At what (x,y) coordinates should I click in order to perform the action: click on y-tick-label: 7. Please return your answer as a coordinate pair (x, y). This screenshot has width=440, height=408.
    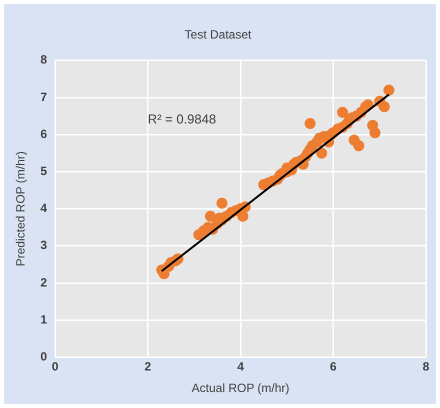
    Looking at the image, I should click on (44, 97).